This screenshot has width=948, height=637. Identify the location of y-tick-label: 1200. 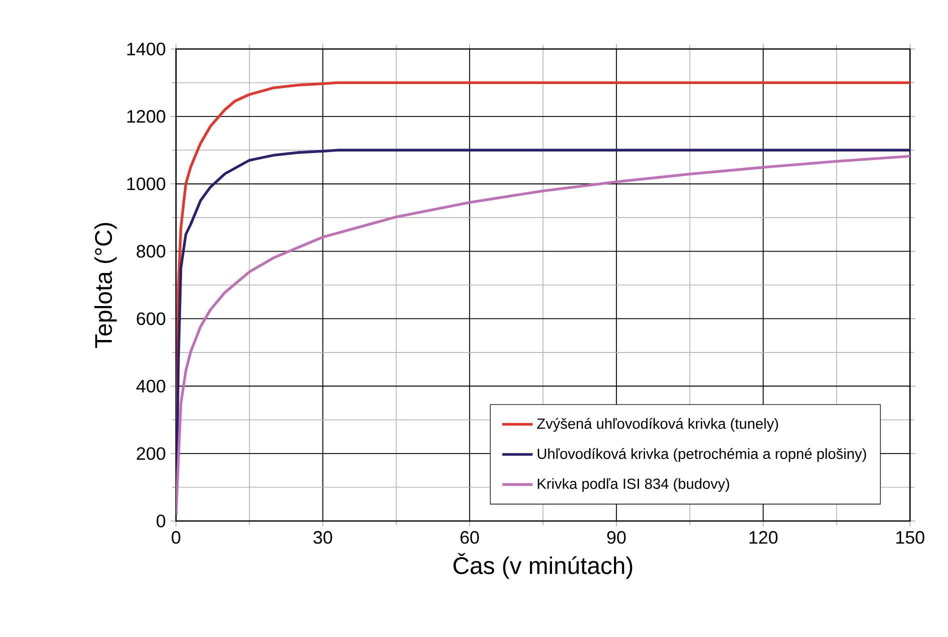
(146, 116).